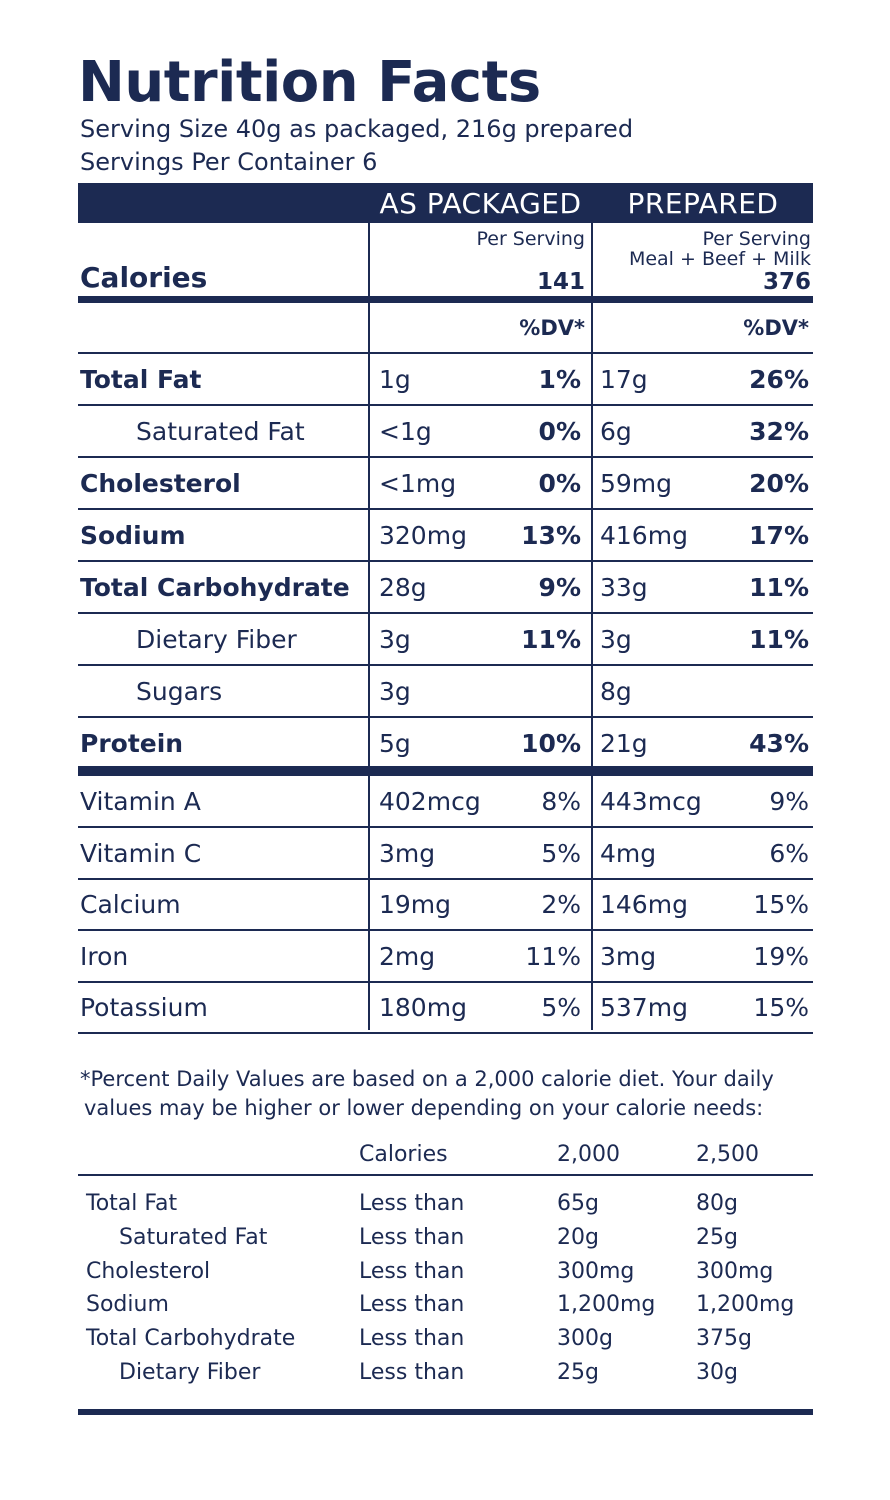  I want to click on prepared-amount: 21g, so click(624, 743).